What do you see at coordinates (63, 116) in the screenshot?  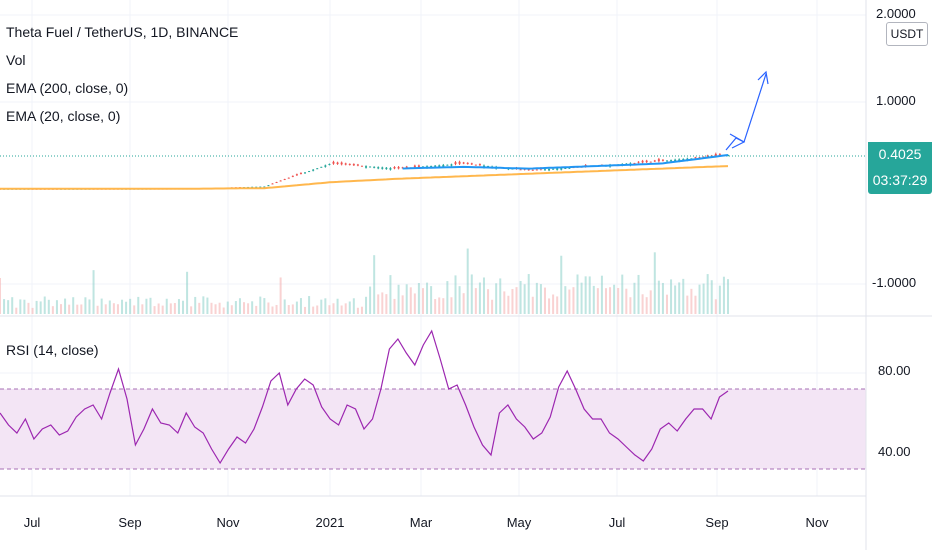 I see `legend-ema20: EMA (20, close, 0)` at bounding box center [63, 116].